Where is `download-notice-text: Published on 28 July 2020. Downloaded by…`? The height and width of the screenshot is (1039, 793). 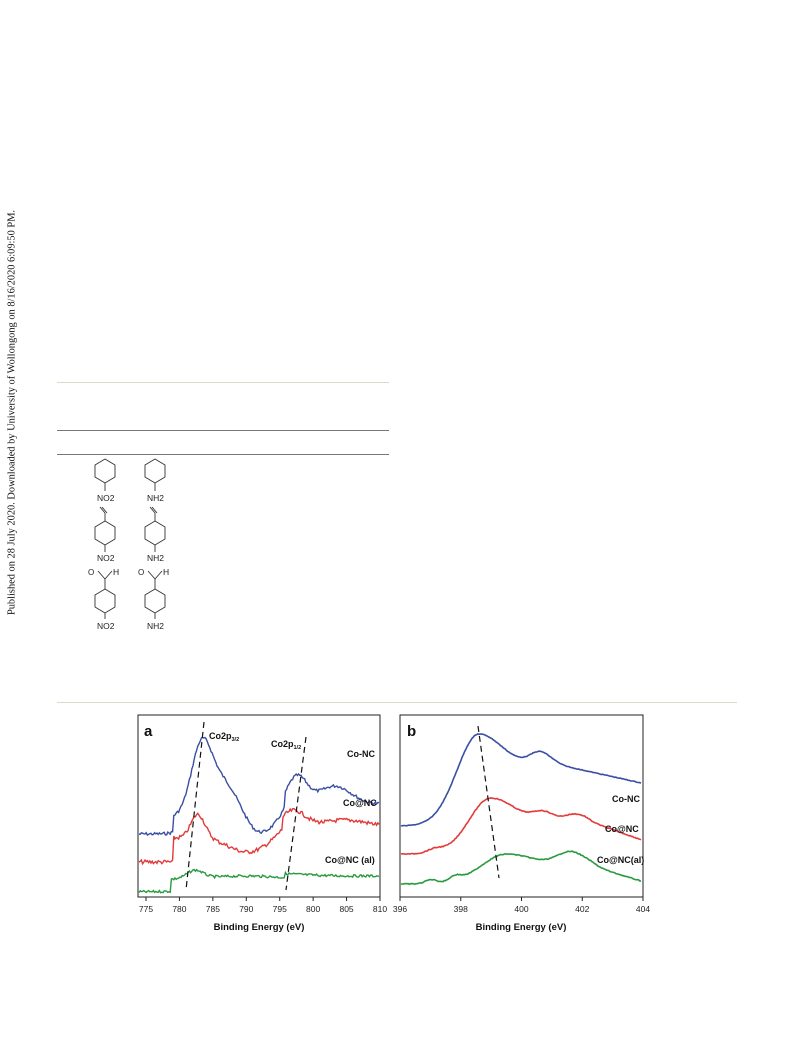
download-notice-text: Published on 28 July 2020. Downloaded by… is located at coordinates (12, 413).